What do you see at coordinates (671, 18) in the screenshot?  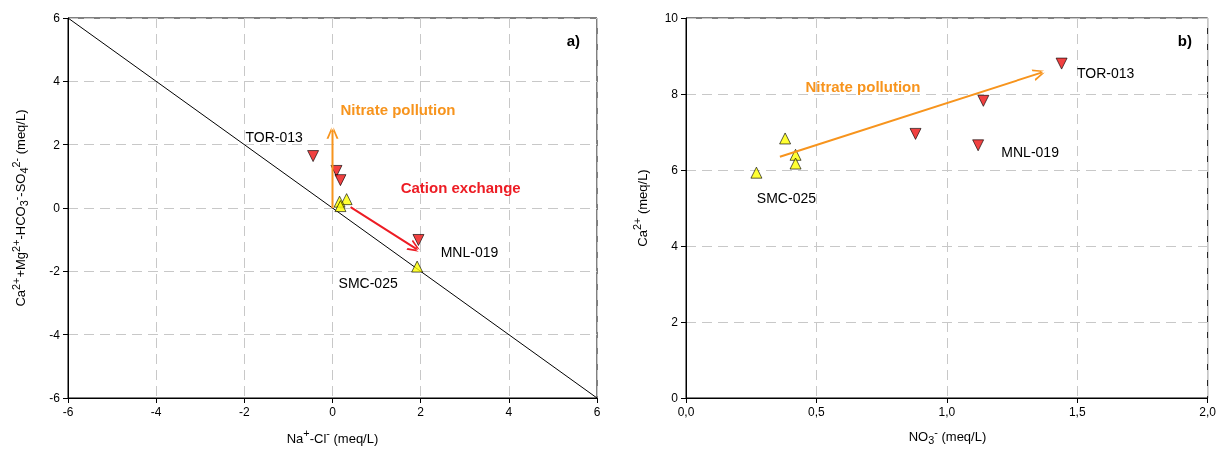 I see `y-tick-label: 10` at bounding box center [671, 18].